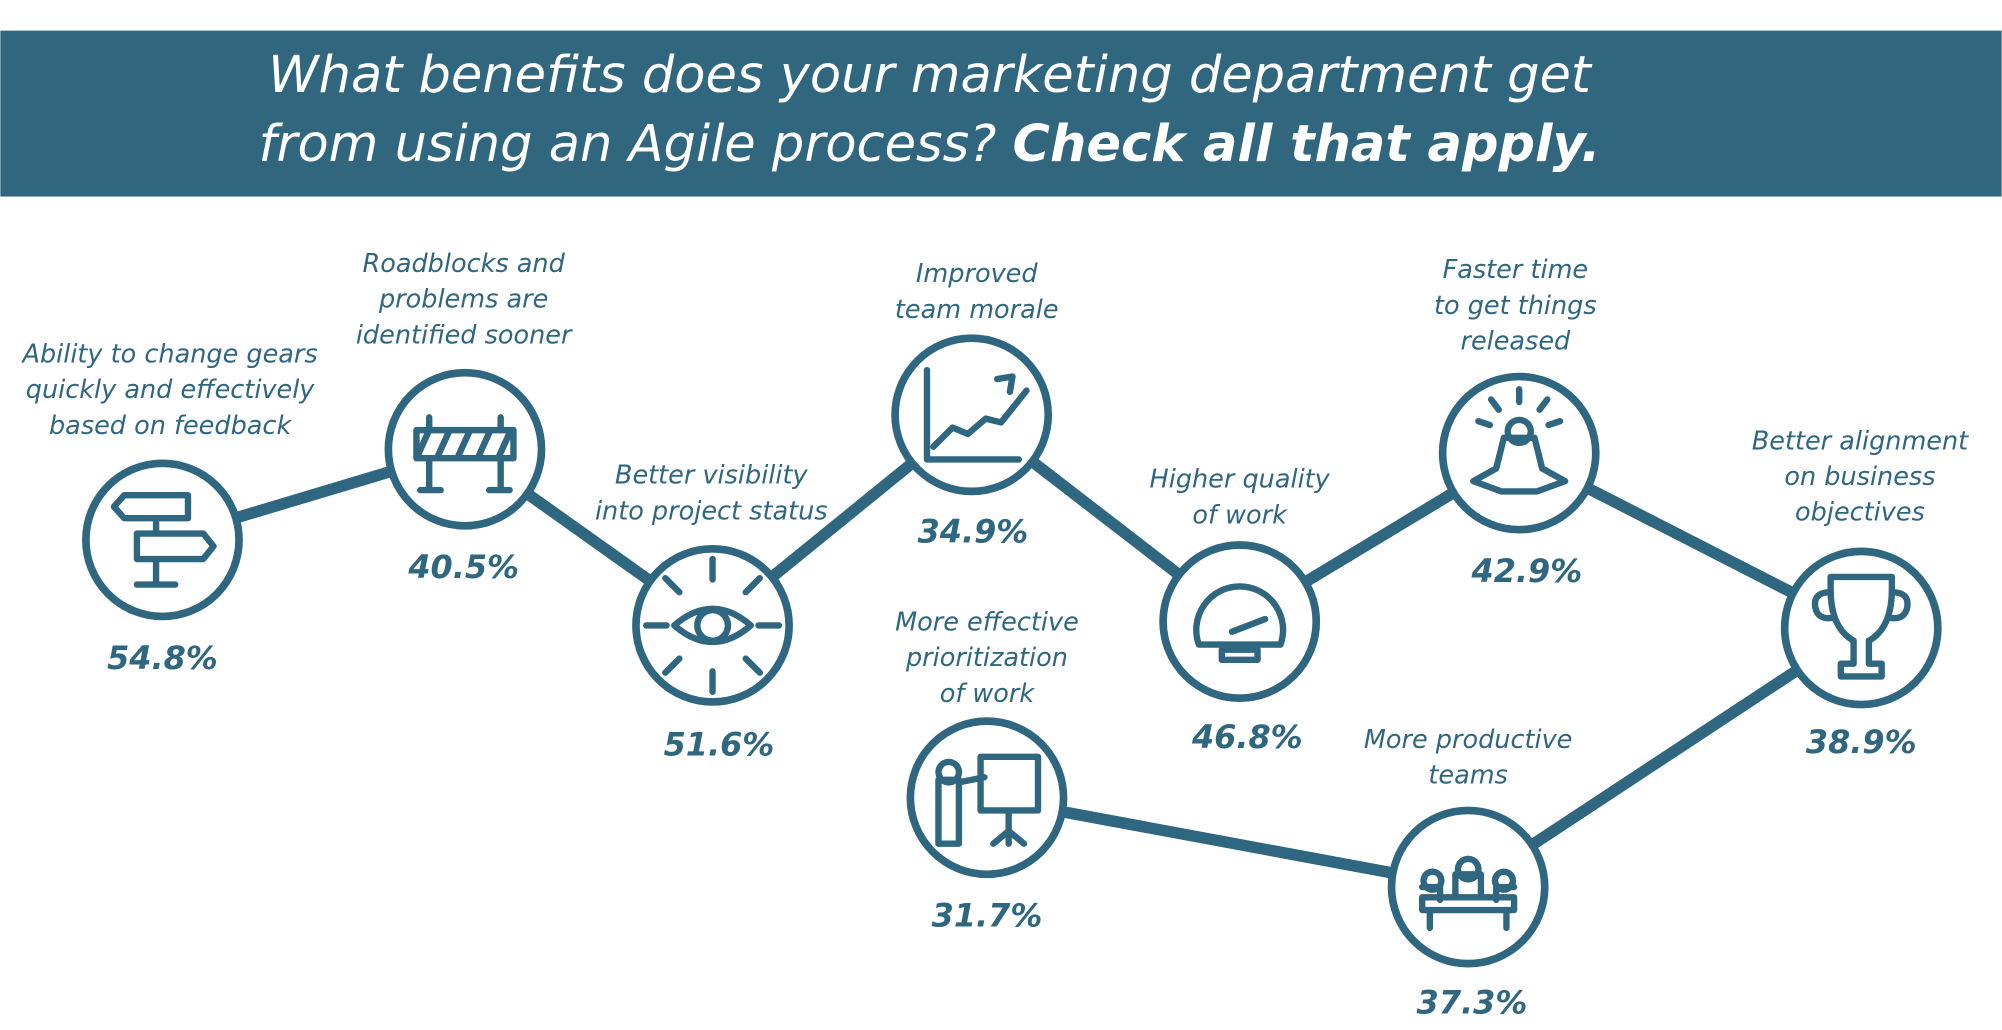 The width and height of the screenshot is (2002, 1030). What do you see at coordinates (1247, 737) in the screenshot?
I see `node-value: 46.8%` at bounding box center [1247, 737].